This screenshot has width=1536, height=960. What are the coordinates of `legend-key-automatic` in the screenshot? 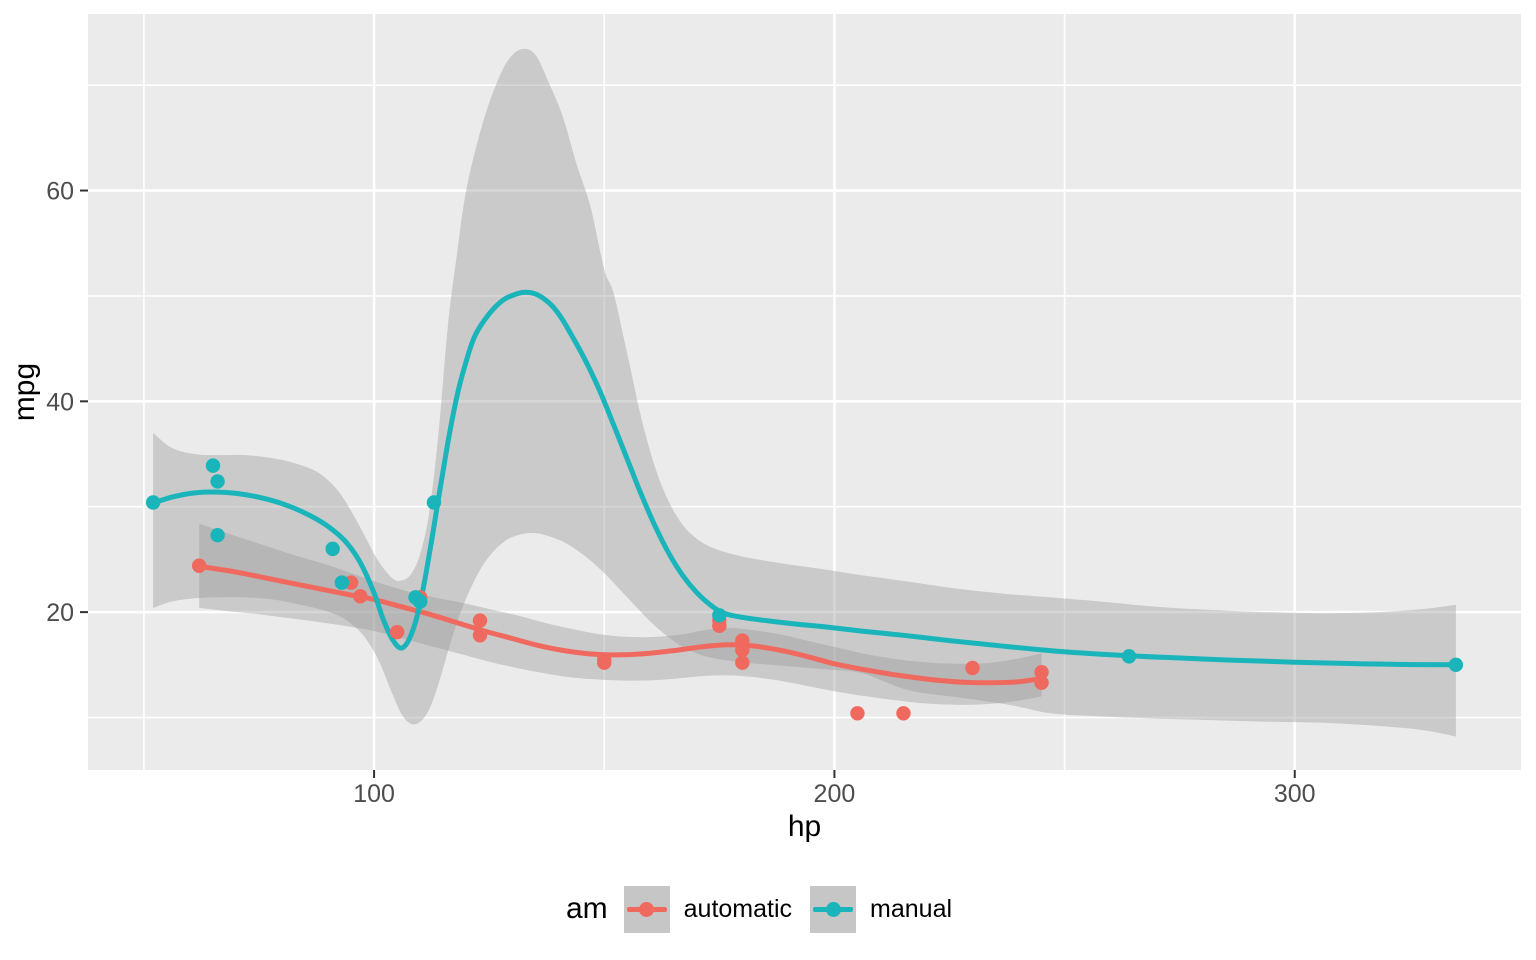 It's located at (646, 909).